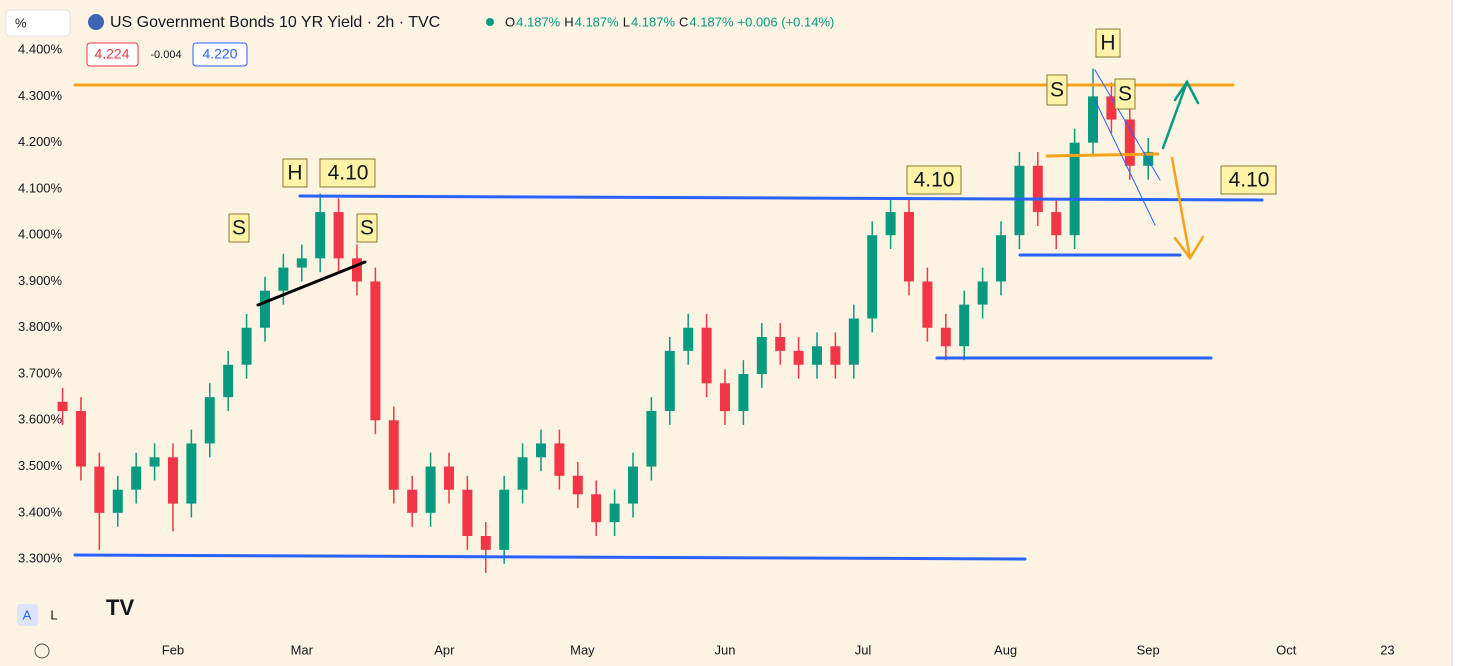 The image size is (1458, 666). I want to click on flag-icon, so click(96, 22).